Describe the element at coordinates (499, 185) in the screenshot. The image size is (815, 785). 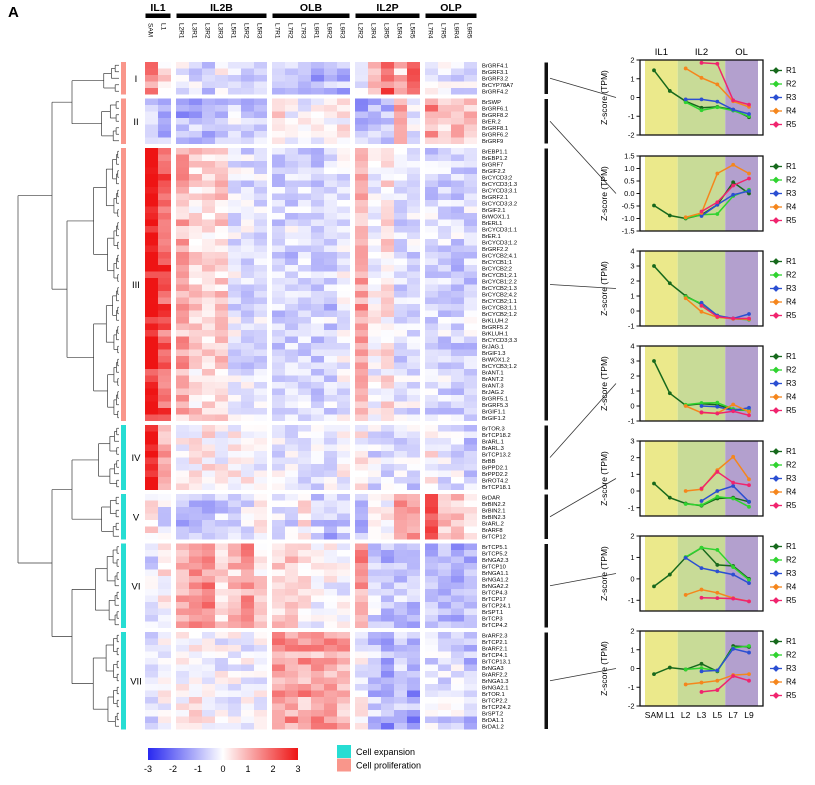
I see `svg-text: BrCYCD3;1.3` at that location.